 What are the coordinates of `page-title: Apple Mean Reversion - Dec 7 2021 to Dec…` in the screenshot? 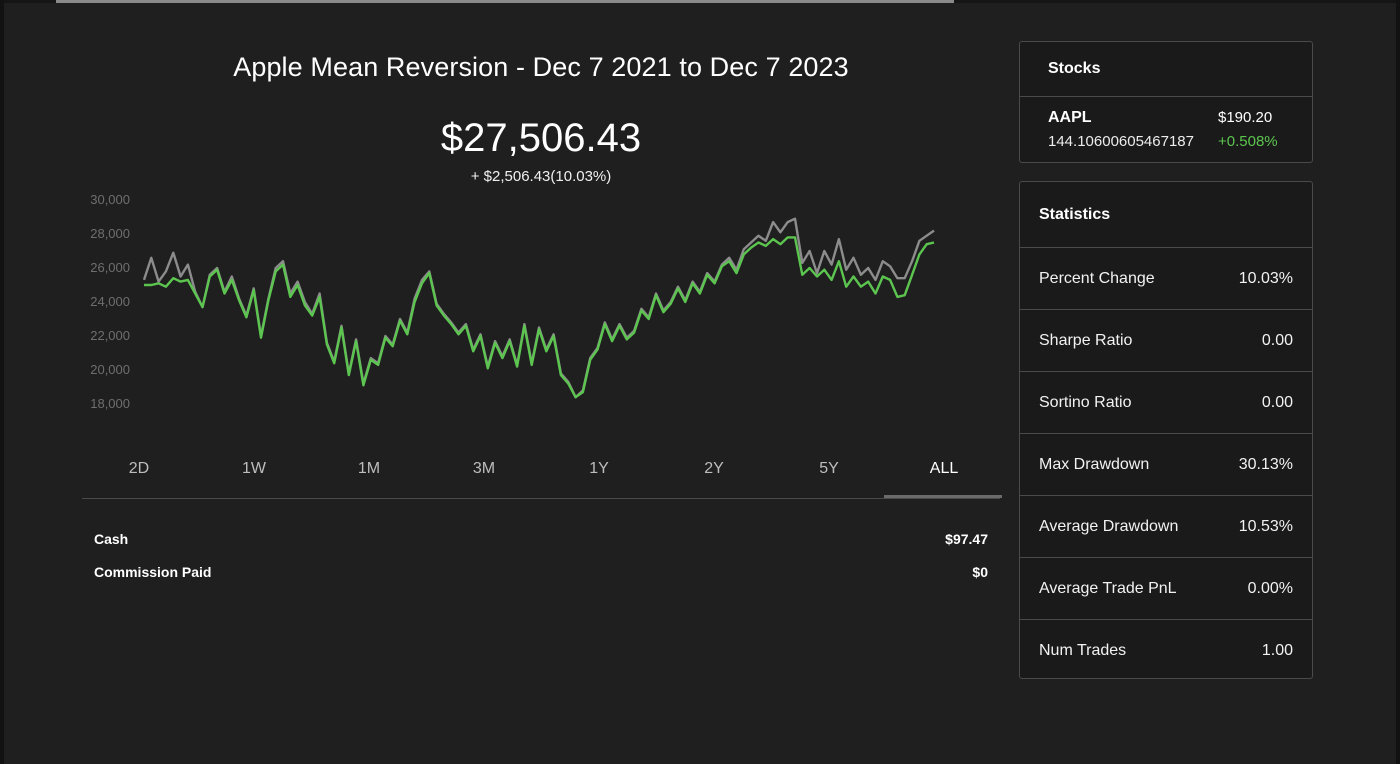 It's located at (541, 67).